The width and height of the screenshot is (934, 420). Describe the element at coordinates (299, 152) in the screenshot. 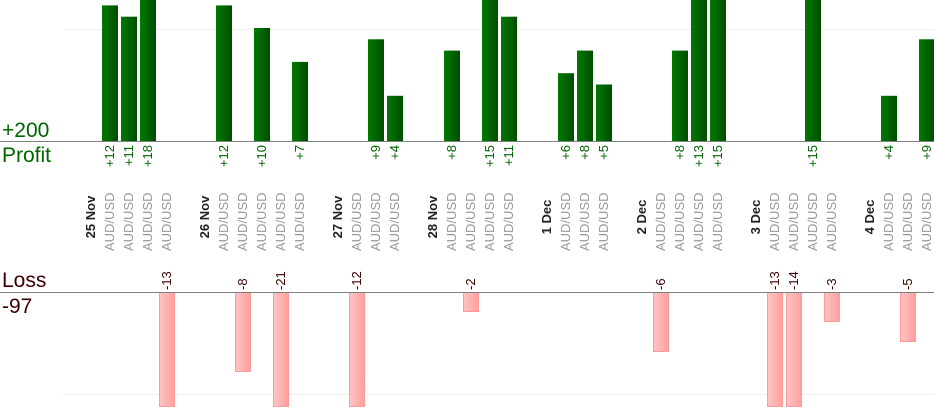

I see `profit-value-label: +7` at that location.